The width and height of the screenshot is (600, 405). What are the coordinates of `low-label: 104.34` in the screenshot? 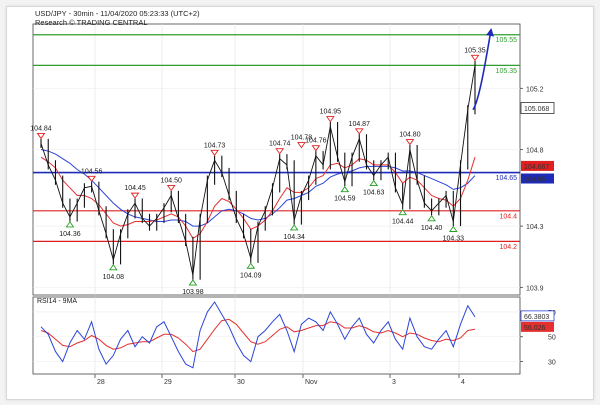 It's located at (294, 237).